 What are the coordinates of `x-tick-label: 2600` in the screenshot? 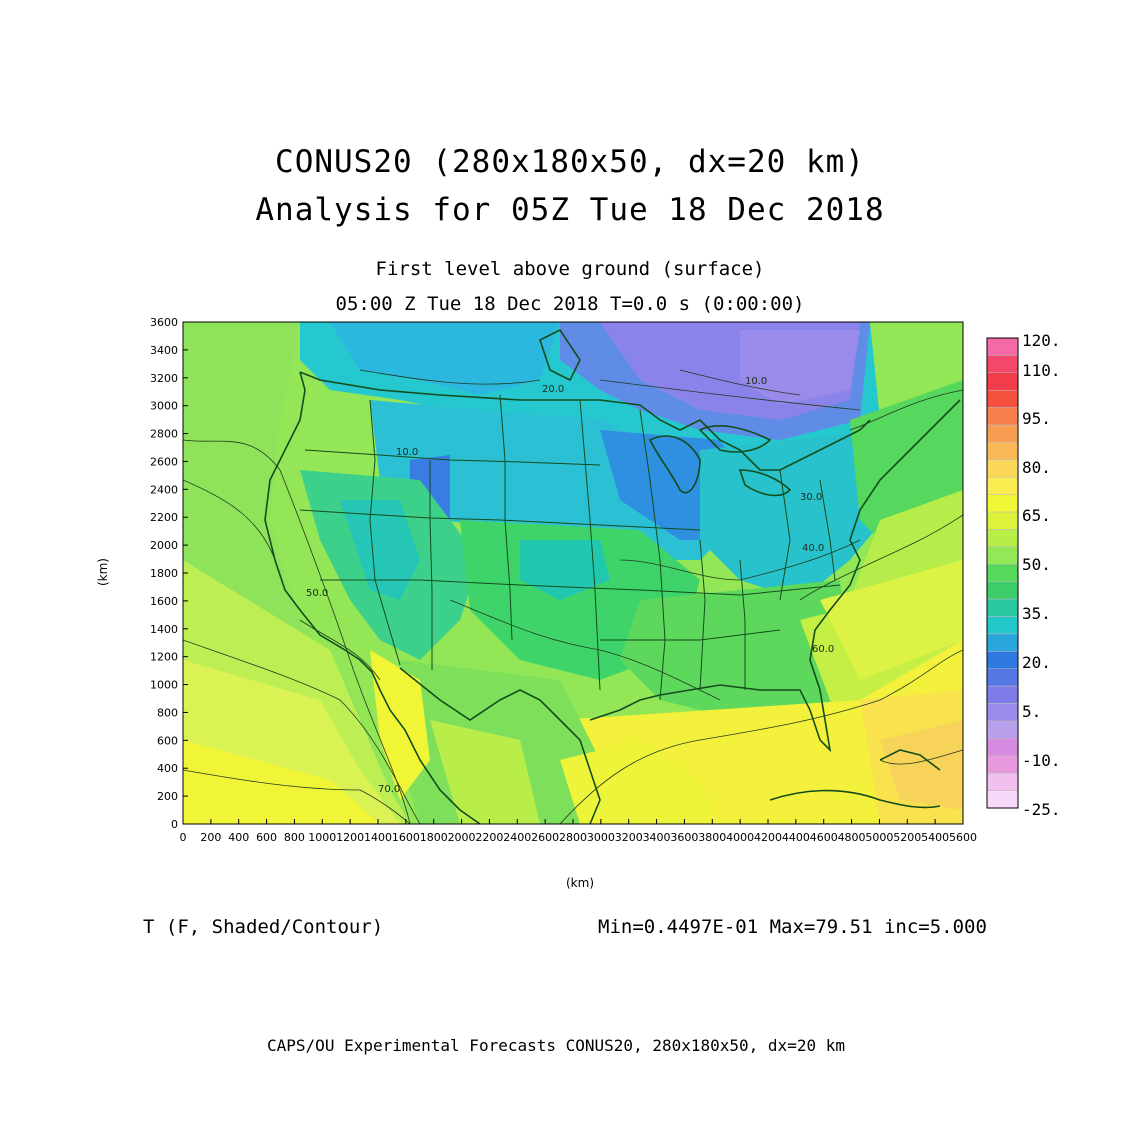 It's located at (545, 837).